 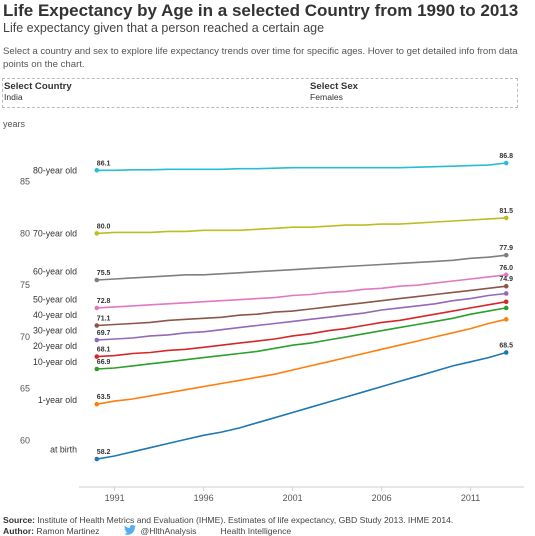 What do you see at coordinates (19, 520) in the screenshot?
I see `source-label: Source:` at bounding box center [19, 520].